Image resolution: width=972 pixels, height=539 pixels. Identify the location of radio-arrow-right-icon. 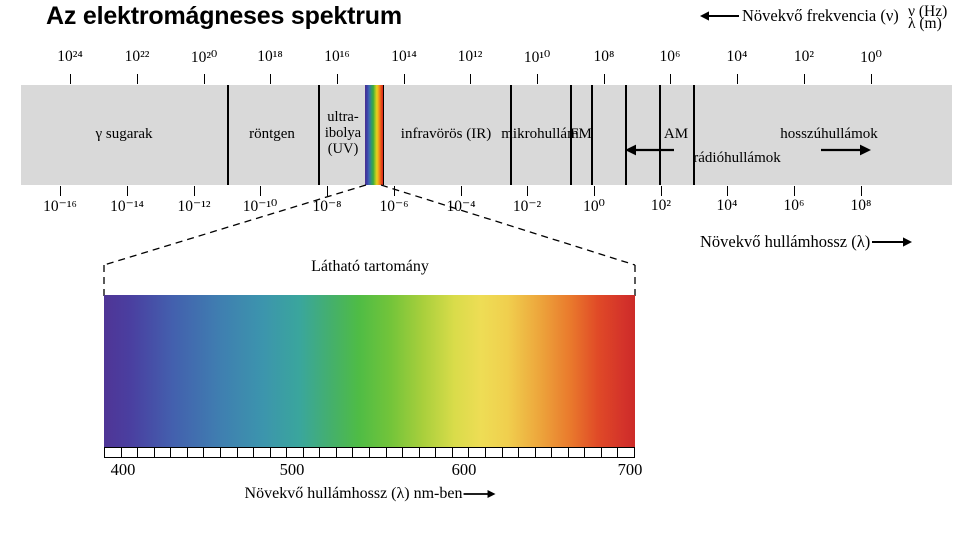
(846, 150).